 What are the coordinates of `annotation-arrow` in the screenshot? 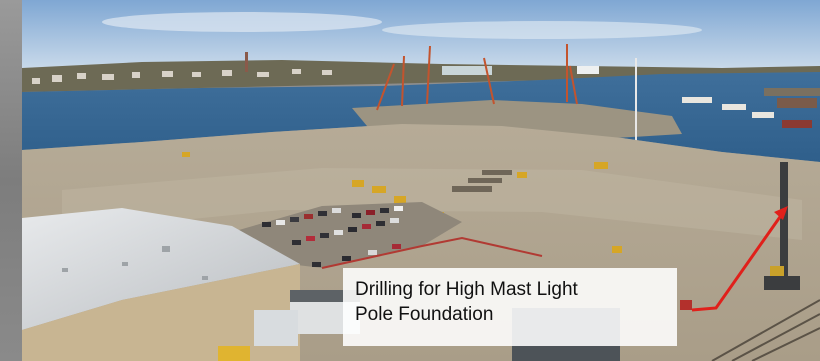 It's located at (737, 262).